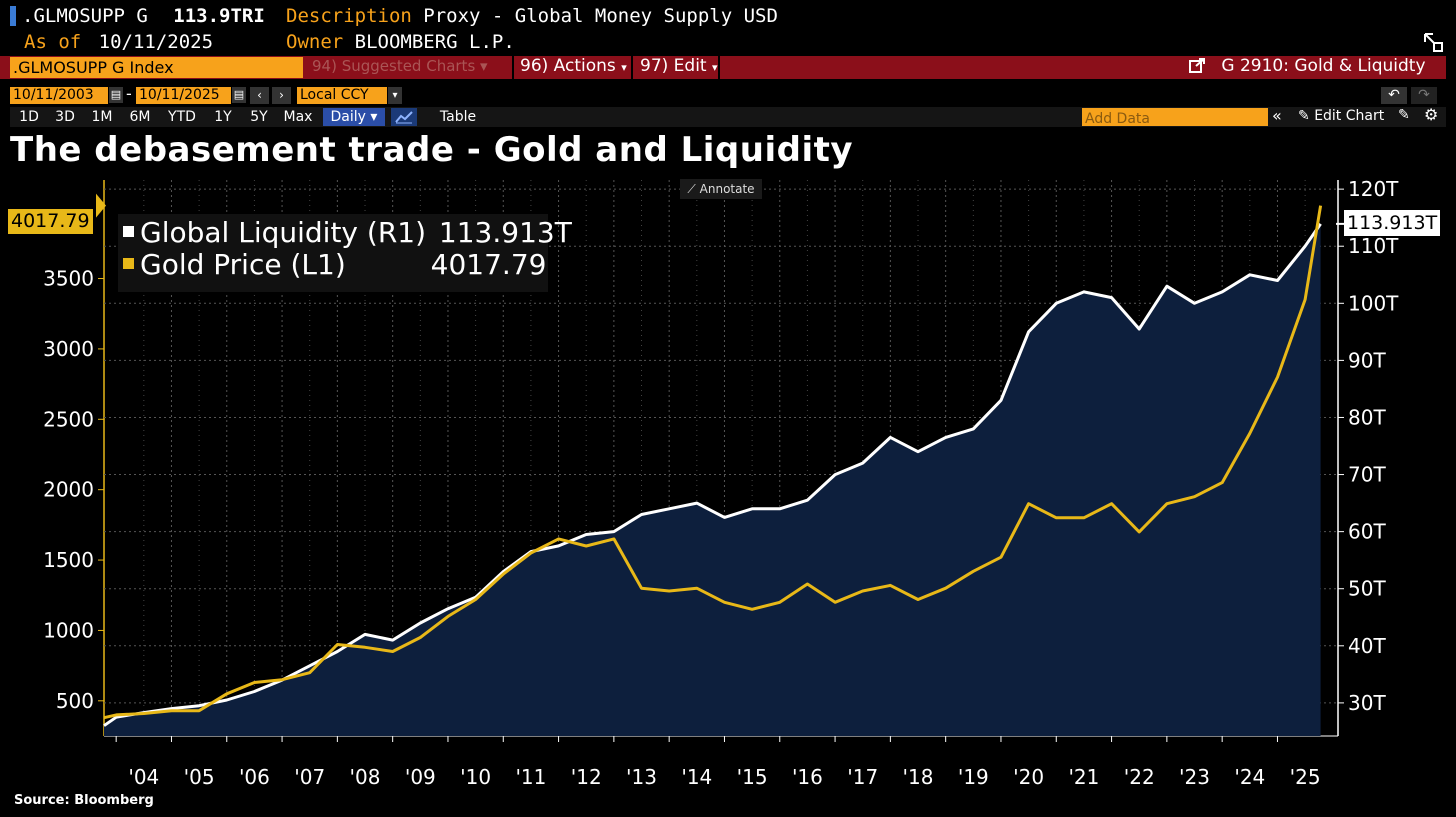 This screenshot has width=1456, height=817. I want to click on period-1y: 1Y, so click(223, 117).